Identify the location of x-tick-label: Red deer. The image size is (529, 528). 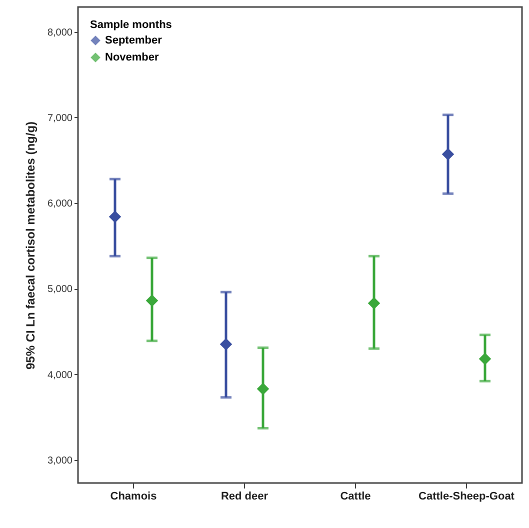
(244, 496).